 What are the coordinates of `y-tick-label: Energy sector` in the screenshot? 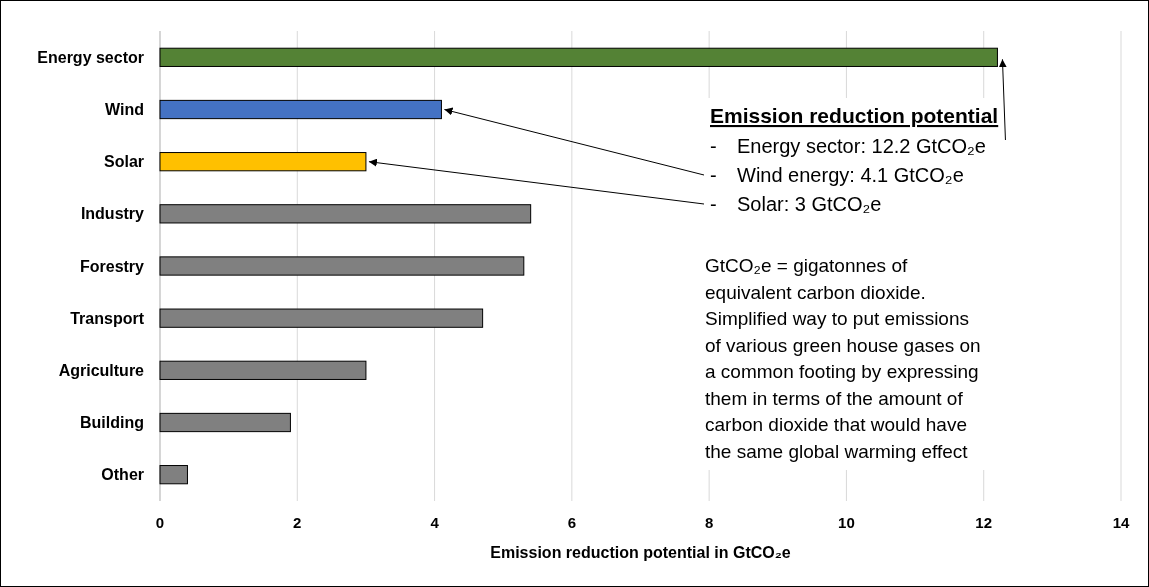 It's located at (90, 57).